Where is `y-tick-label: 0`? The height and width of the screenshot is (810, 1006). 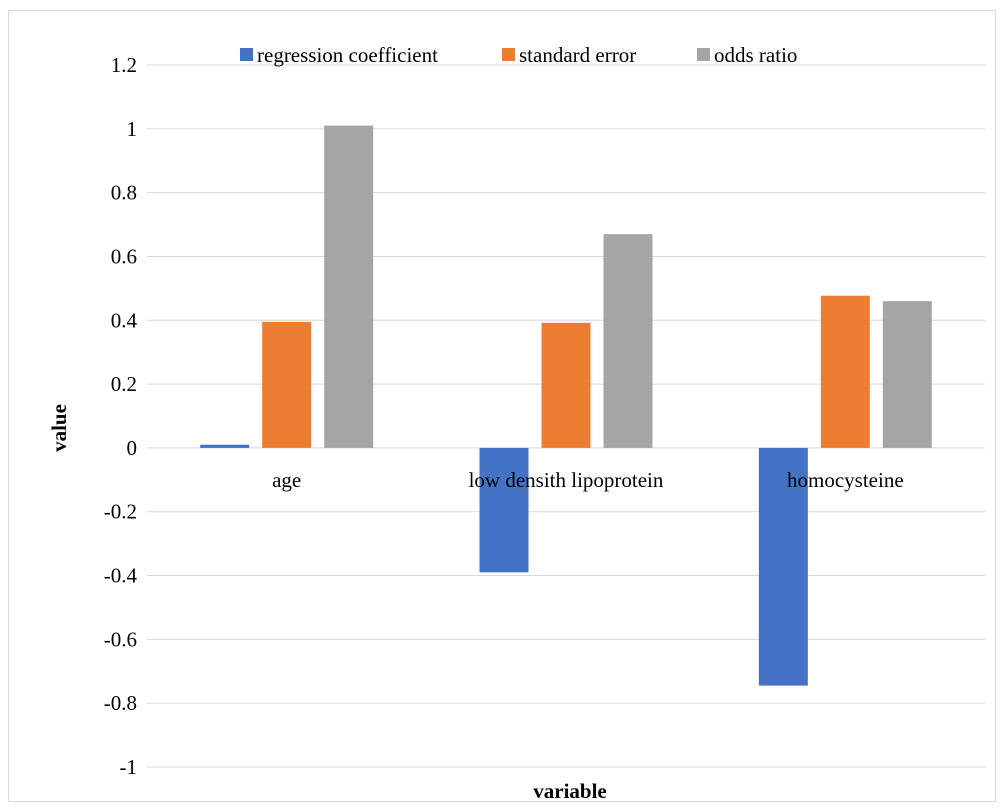 y-tick-label: 0 is located at coordinates (132, 448).